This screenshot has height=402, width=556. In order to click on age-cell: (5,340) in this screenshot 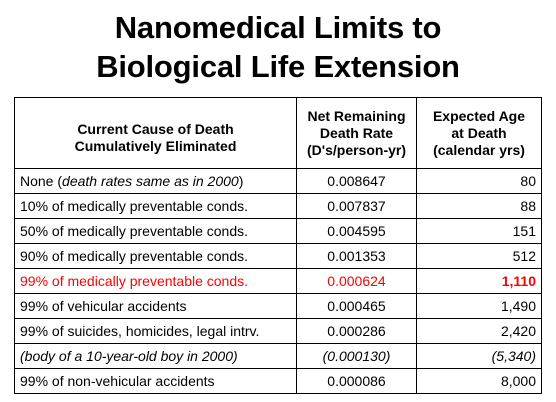, I will do `click(479, 356)`.